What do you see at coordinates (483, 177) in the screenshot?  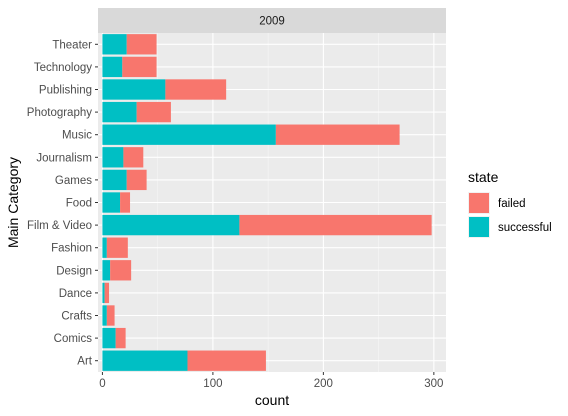 I see `legend-title: state` at bounding box center [483, 177].